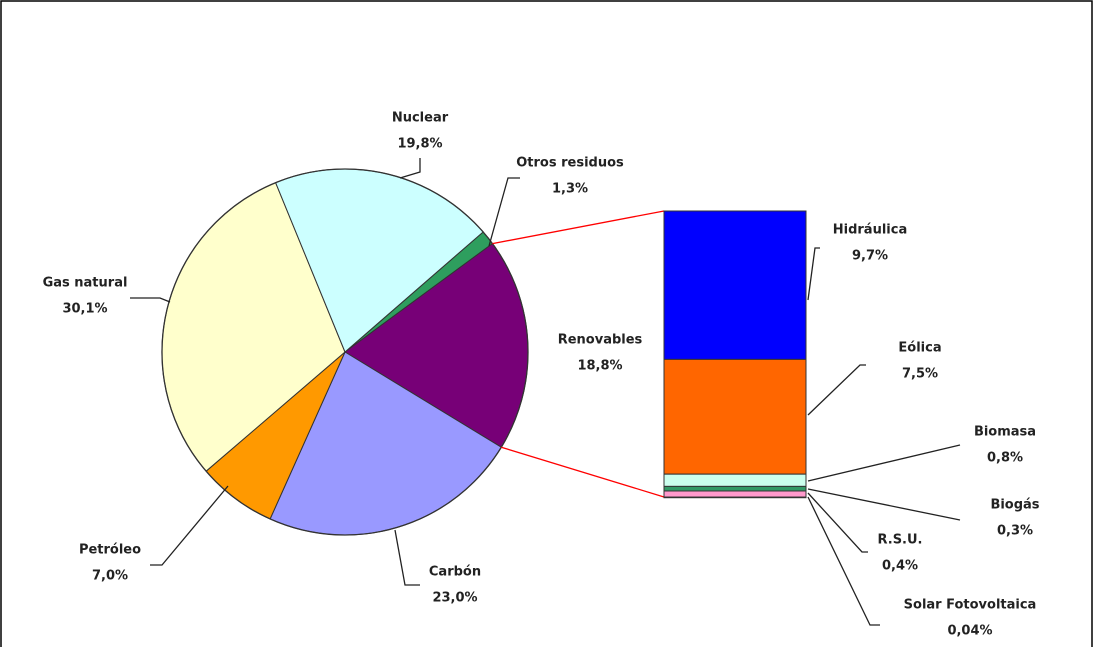 The image size is (1094, 647). Describe the element at coordinates (1015, 531) in the screenshot. I see `label-value: 0,3%` at that location.